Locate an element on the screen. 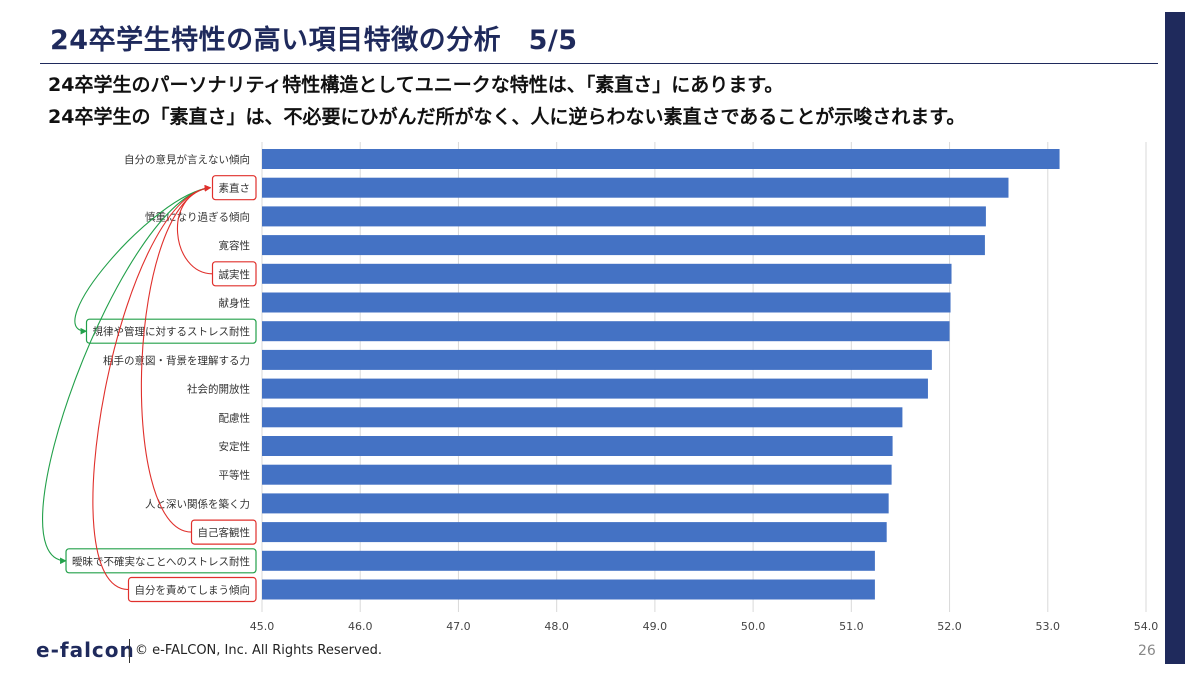 The width and height of the screenshot is (1200, 680). page-title: 24卒学生特性の高い項目特徴の分析 5/5 is located at coordinates (314, 40).